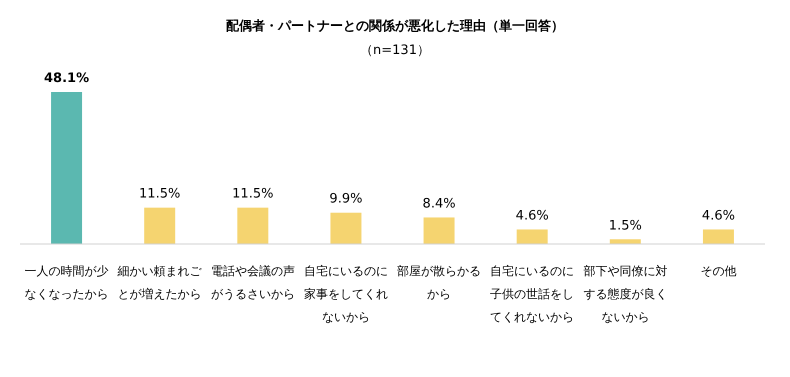 This screenshot has height=377, width=790. What do you see at coordinates (395, 50) in the screenshot?
I see `subtitle: （n=131）` at bounding box center [395, 50].